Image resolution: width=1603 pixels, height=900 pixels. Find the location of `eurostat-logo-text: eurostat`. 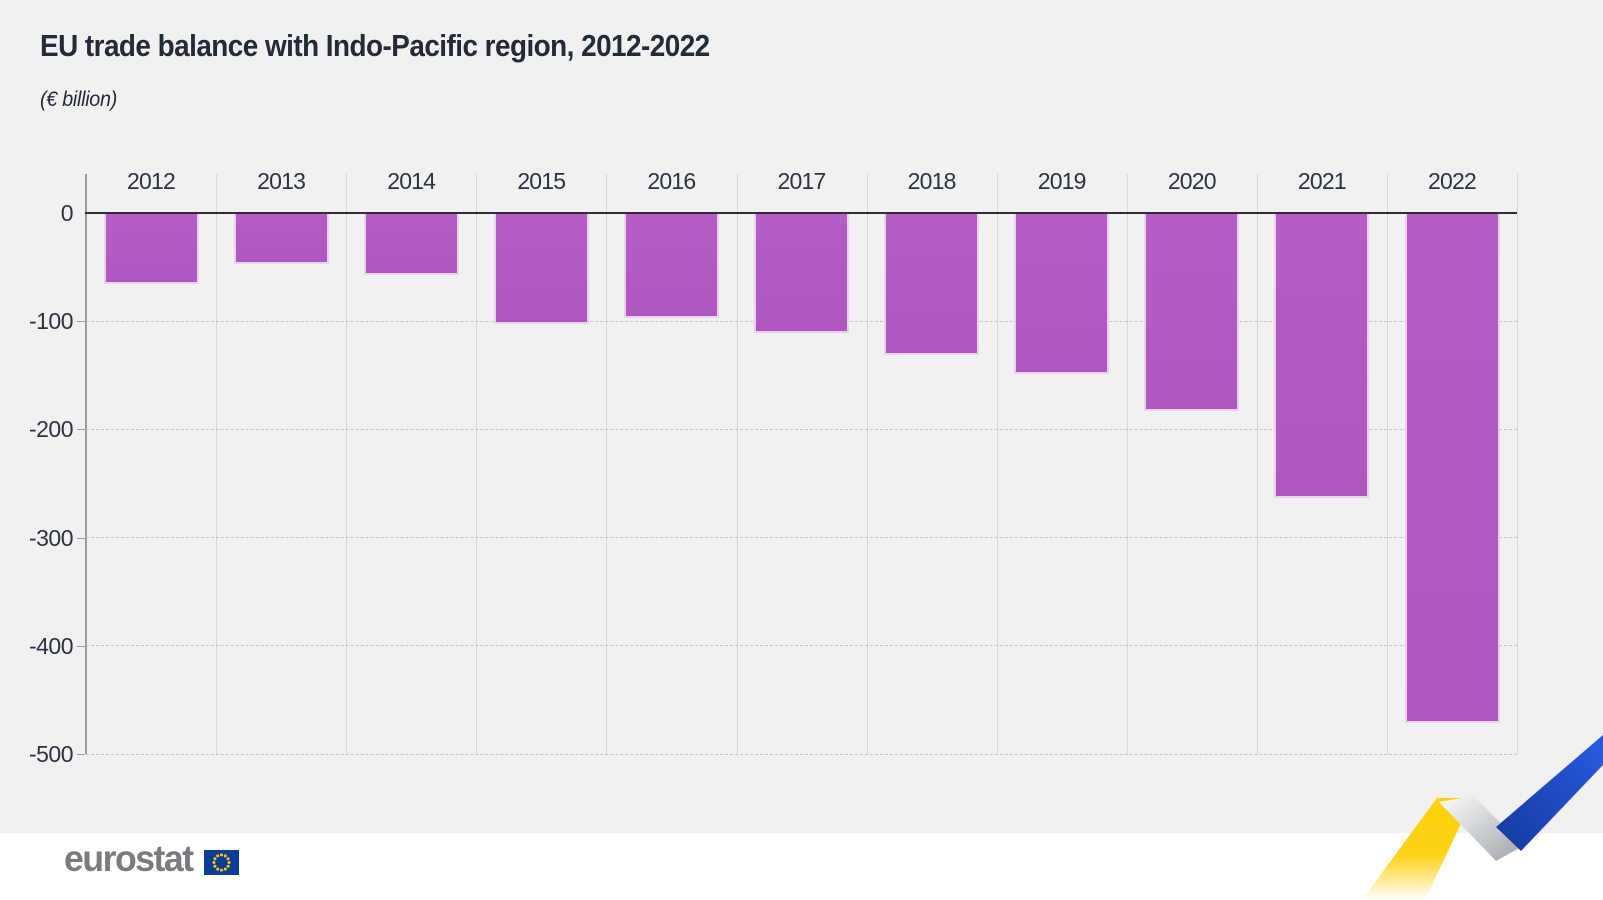

eurostat-logo-text: eurostat is located at coordinates (129, 858).